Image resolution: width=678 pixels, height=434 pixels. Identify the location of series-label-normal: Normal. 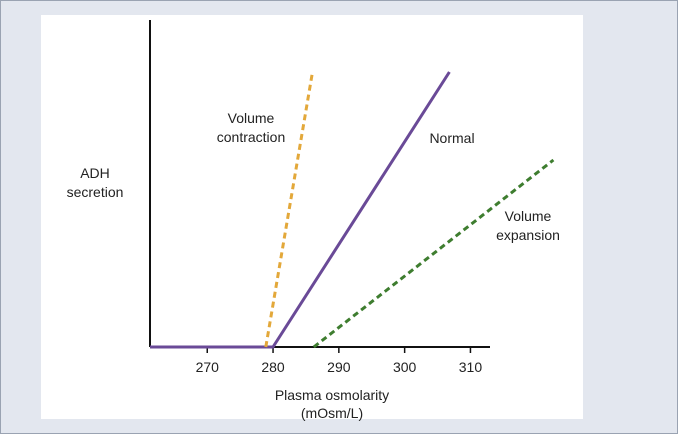
(451, 138).